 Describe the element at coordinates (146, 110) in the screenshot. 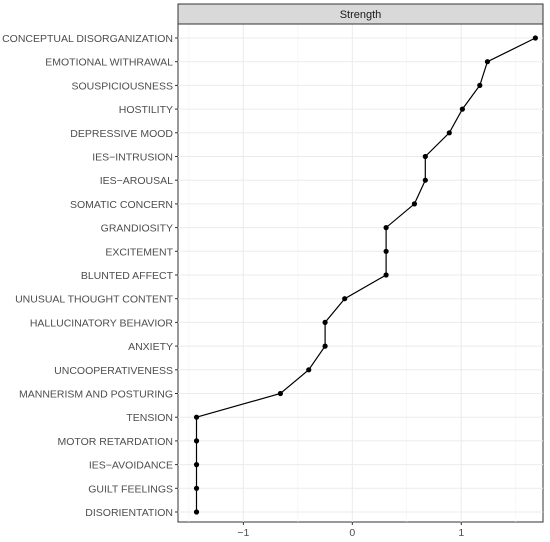

I see `y-tick-label: HOSTILITY` at that location.